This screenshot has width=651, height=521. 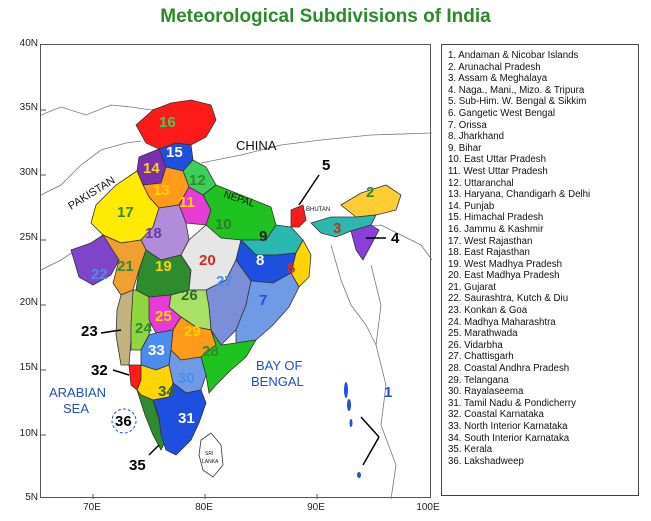 I want to click on legend-item: 35. Kerala, so click(x=470, y=450).